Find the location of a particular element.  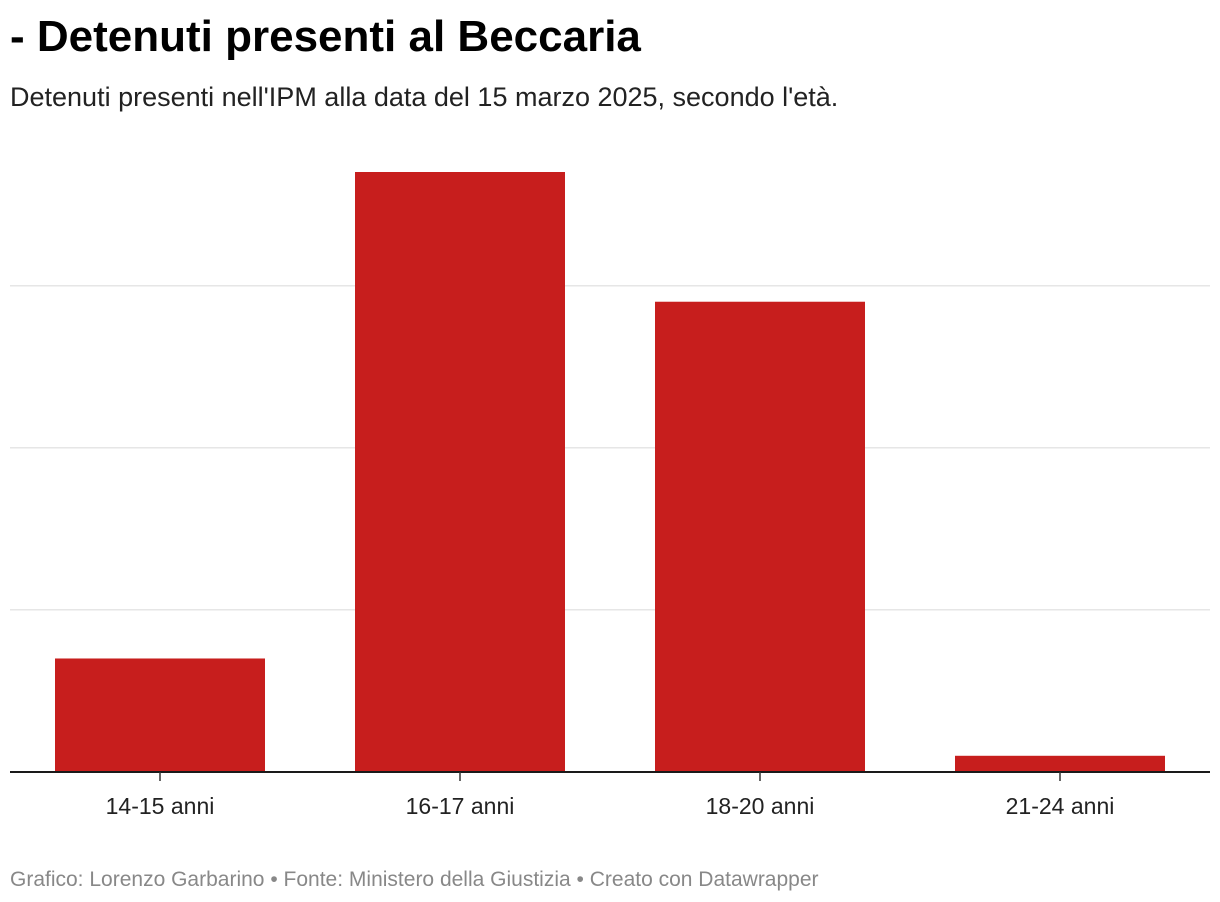

bar-14-15-anni is located at coordinates (160, 715).